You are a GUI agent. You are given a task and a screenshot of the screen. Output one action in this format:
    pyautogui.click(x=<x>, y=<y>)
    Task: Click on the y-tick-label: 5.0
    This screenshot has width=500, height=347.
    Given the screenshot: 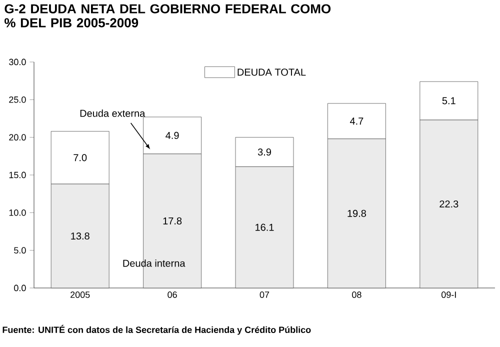 What is the action you would take?
    pyautogui.click(x=20, y=250)
    